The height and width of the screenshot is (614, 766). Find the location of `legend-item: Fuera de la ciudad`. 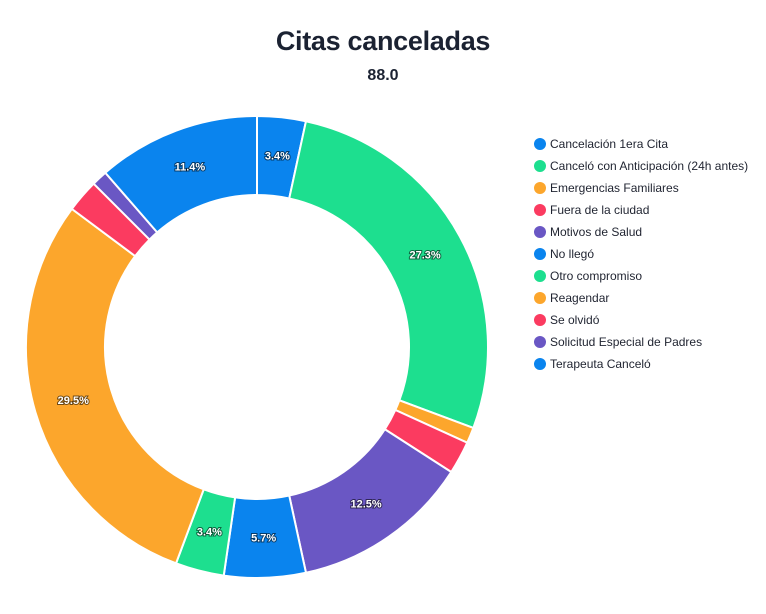

legend-item: Fuera de la ciudad is located at coordinates (641, 210).